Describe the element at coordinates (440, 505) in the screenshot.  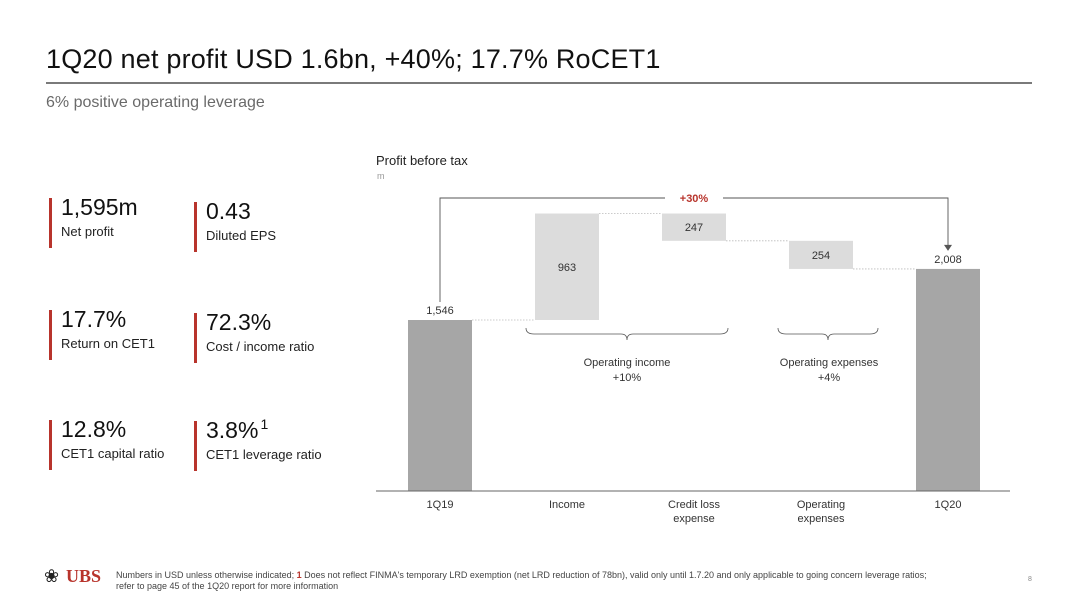
I see `x-tick-label: 1Q19` at that location.